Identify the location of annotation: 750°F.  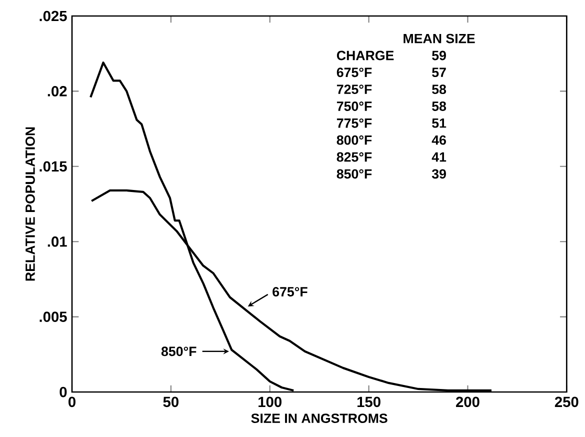
(354, 106).